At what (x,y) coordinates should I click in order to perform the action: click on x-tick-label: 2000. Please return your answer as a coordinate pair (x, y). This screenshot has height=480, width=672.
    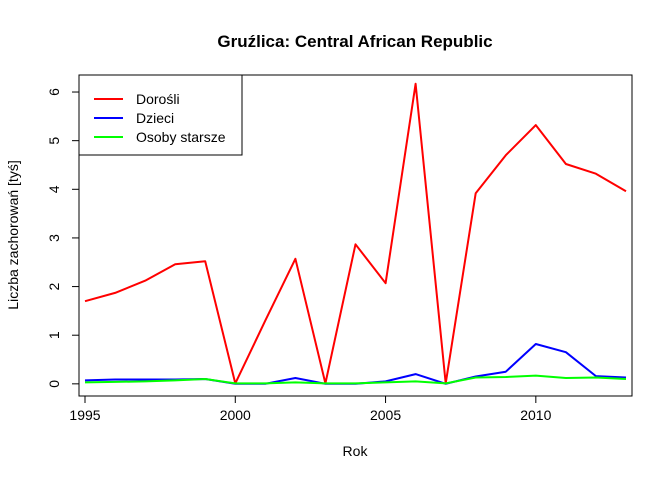
    Looking at the image, I should click on (235, 415).